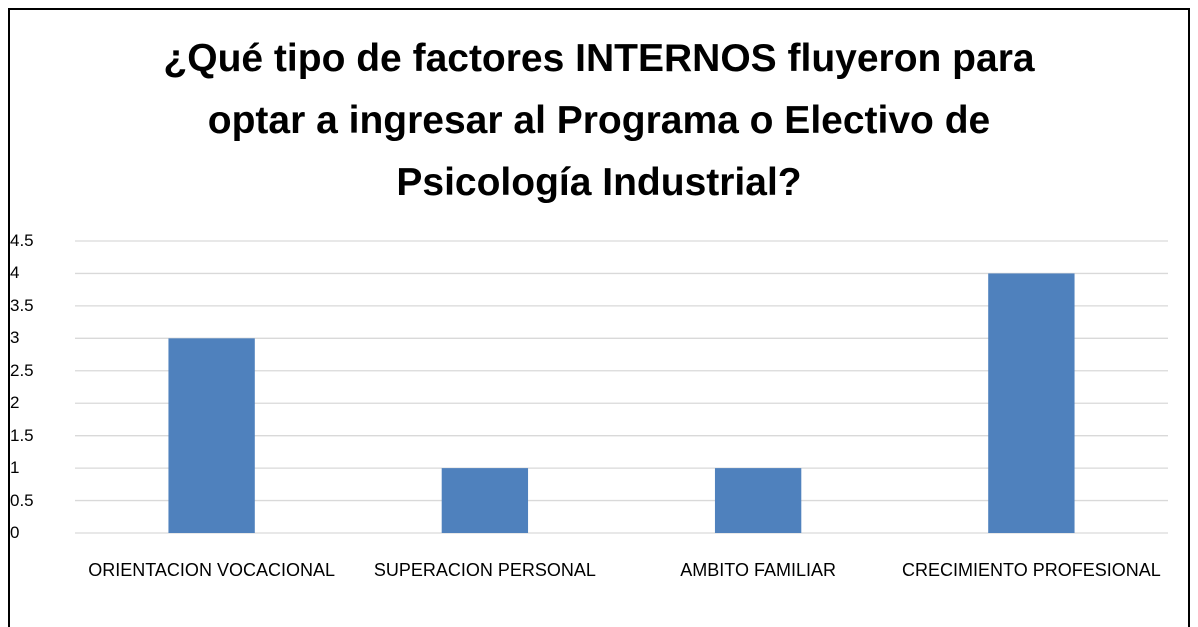 The height and width of the screenshot is (627, 1198). What do you see at coordinates (484, 570) in the screenshot?
I see `x-tick-label: SUPERACION PERSONAL` at bounding box center [484, 570].